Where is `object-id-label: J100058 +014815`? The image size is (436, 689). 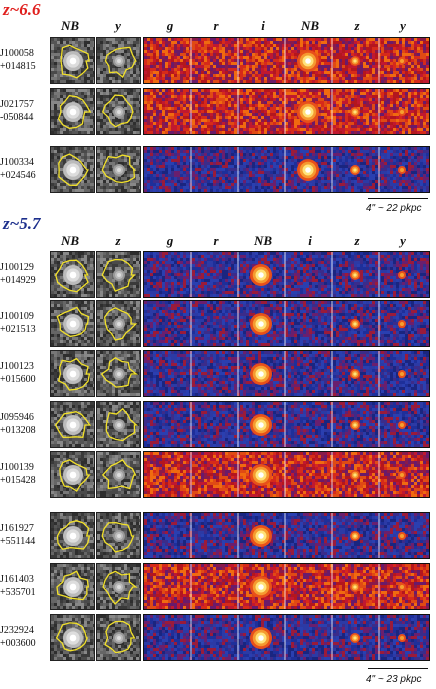
object-id-label: J100058 +014815 is located at coordinates (25, 60).